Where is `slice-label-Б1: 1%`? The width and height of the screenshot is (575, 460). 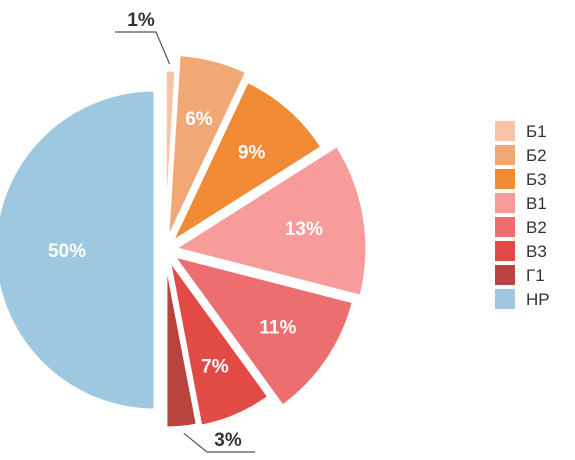
slice-label-Б1: 1% is located at coordinates (141, 20).